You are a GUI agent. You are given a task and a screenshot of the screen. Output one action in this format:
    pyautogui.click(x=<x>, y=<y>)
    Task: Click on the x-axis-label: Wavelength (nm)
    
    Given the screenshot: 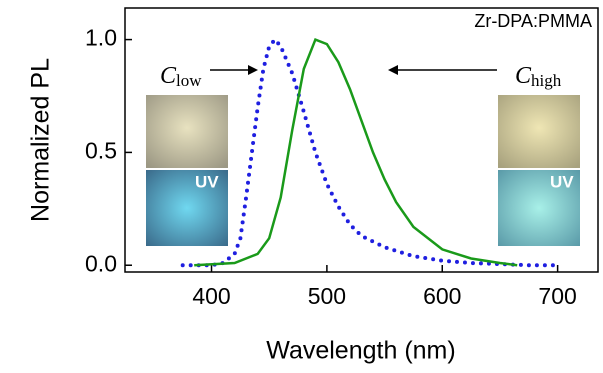 What is the action you would take?
    pyautogui.click(x=360, y=351)
    